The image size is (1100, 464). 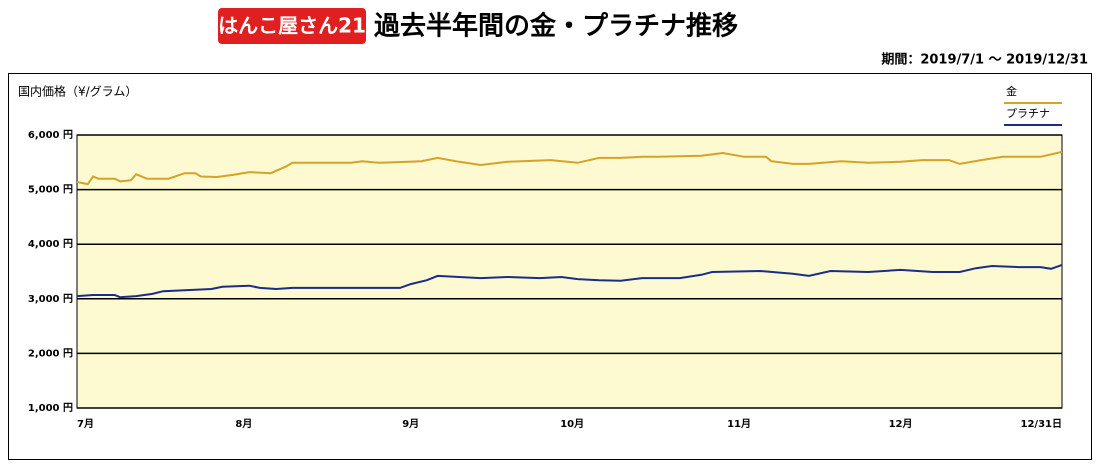 I want to click on x-tick-label: 12月, so click(x=901, y=424).